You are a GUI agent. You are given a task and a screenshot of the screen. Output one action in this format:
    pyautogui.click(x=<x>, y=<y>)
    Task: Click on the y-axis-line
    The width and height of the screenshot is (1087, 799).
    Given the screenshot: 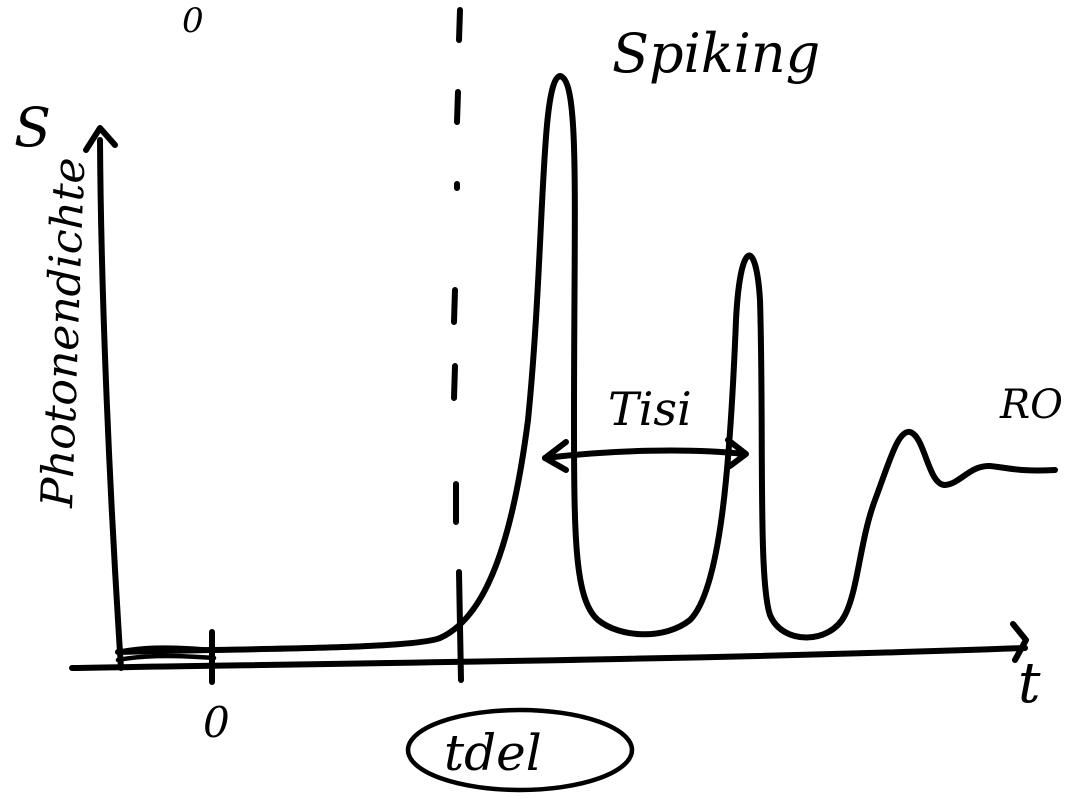 What is the action you would take?
    pyautogui.click(x=110, y=404)
    